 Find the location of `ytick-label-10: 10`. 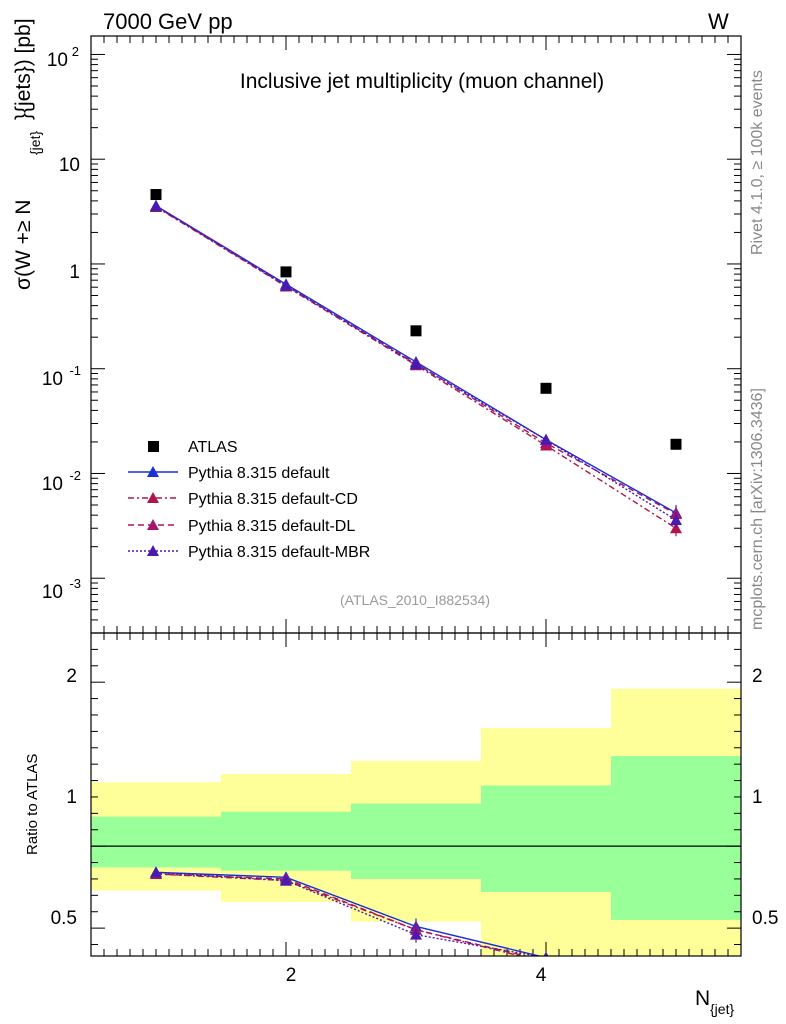

ytick-label-10: 10 is located at coordinates (69, 165).